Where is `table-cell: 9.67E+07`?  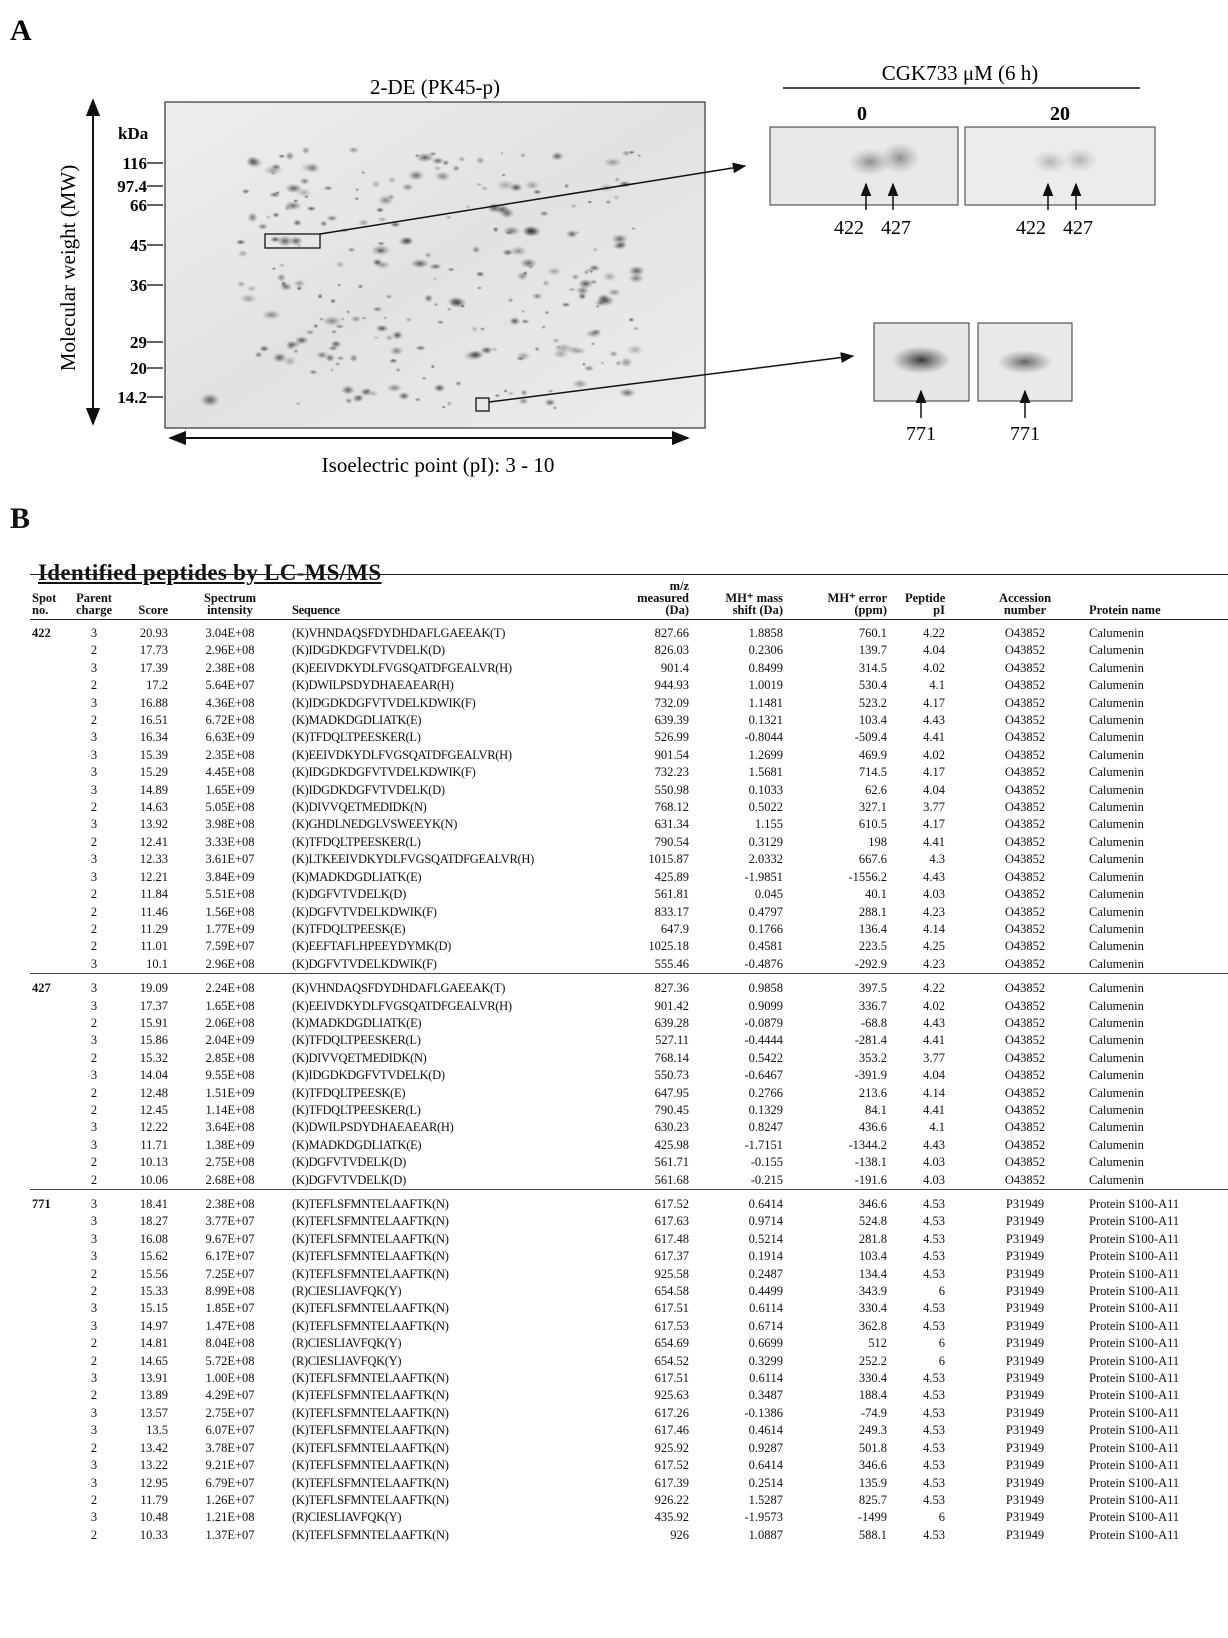 table-cell: 9.67E+07 is located at coordinates (230, 1238).